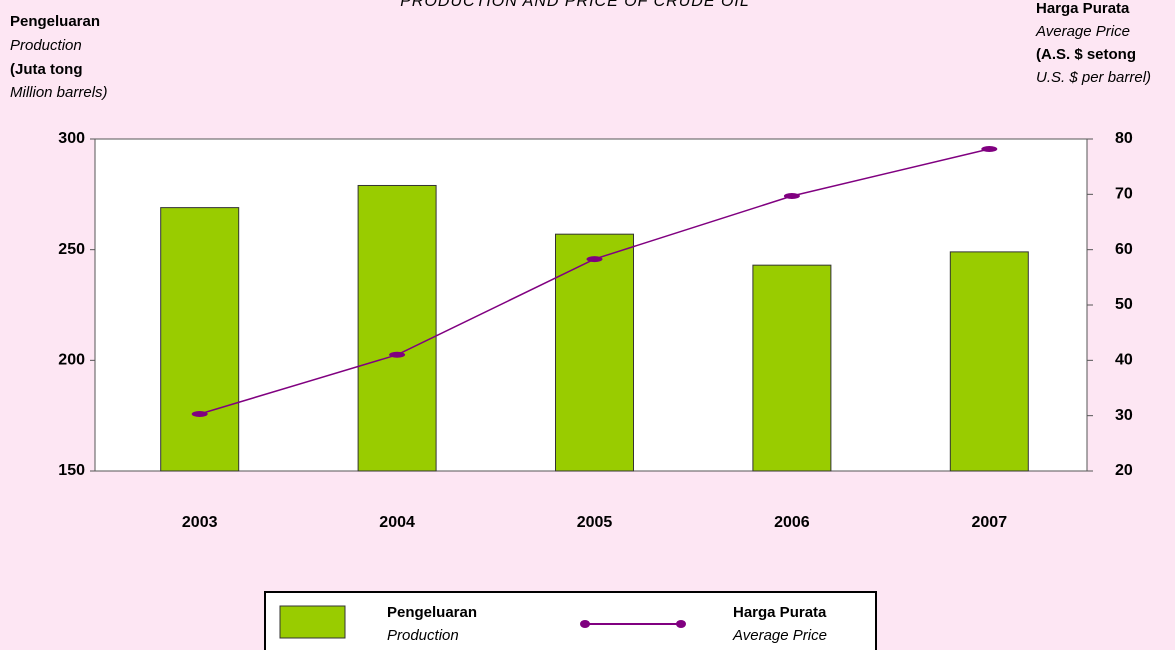 Image resolution: width=1175 pixels, height=650 pixels. Describe the element at coordinates (1082, 31) in the screenshot. I see `y2-label-line: Average Price` at that location.